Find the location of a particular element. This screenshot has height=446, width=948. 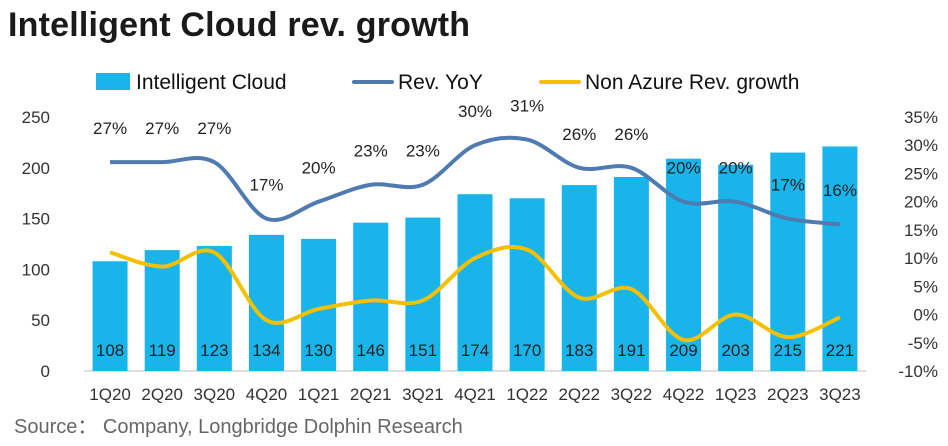

yoy-value-label: 16% is located at coordinates (840, 190).